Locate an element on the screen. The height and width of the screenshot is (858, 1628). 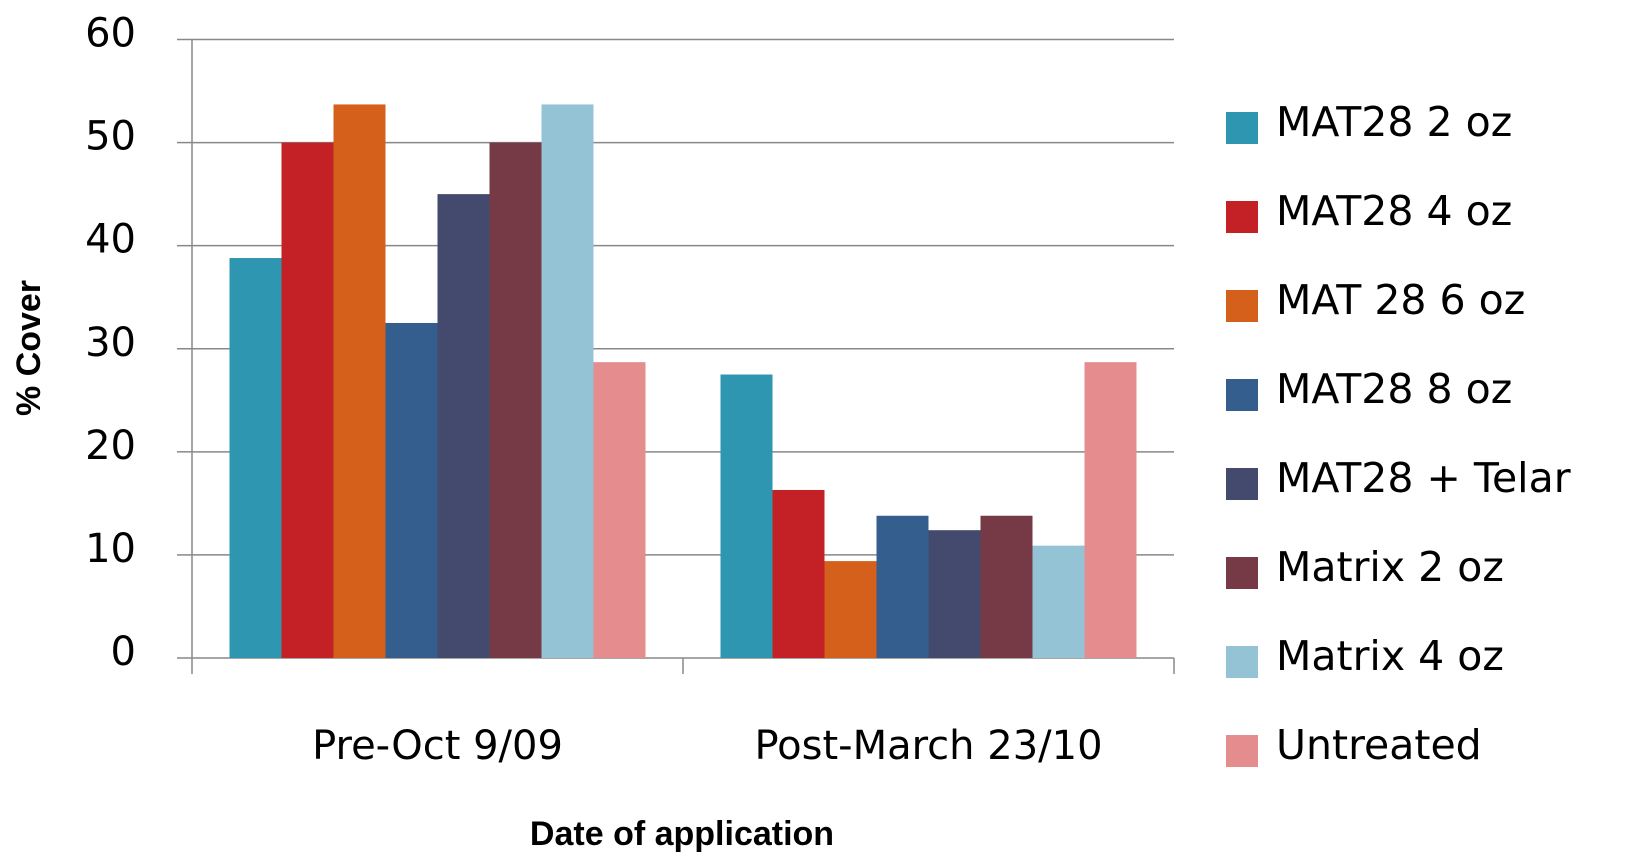
y-tick-label: 0 is located at coordinates (123, 652).